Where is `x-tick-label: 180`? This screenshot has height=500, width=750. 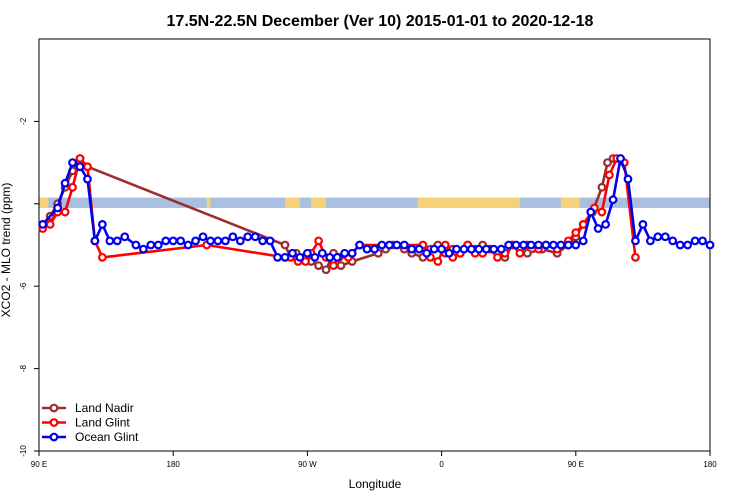
x-tick-label: 180 is located at coordinates (174, 464).